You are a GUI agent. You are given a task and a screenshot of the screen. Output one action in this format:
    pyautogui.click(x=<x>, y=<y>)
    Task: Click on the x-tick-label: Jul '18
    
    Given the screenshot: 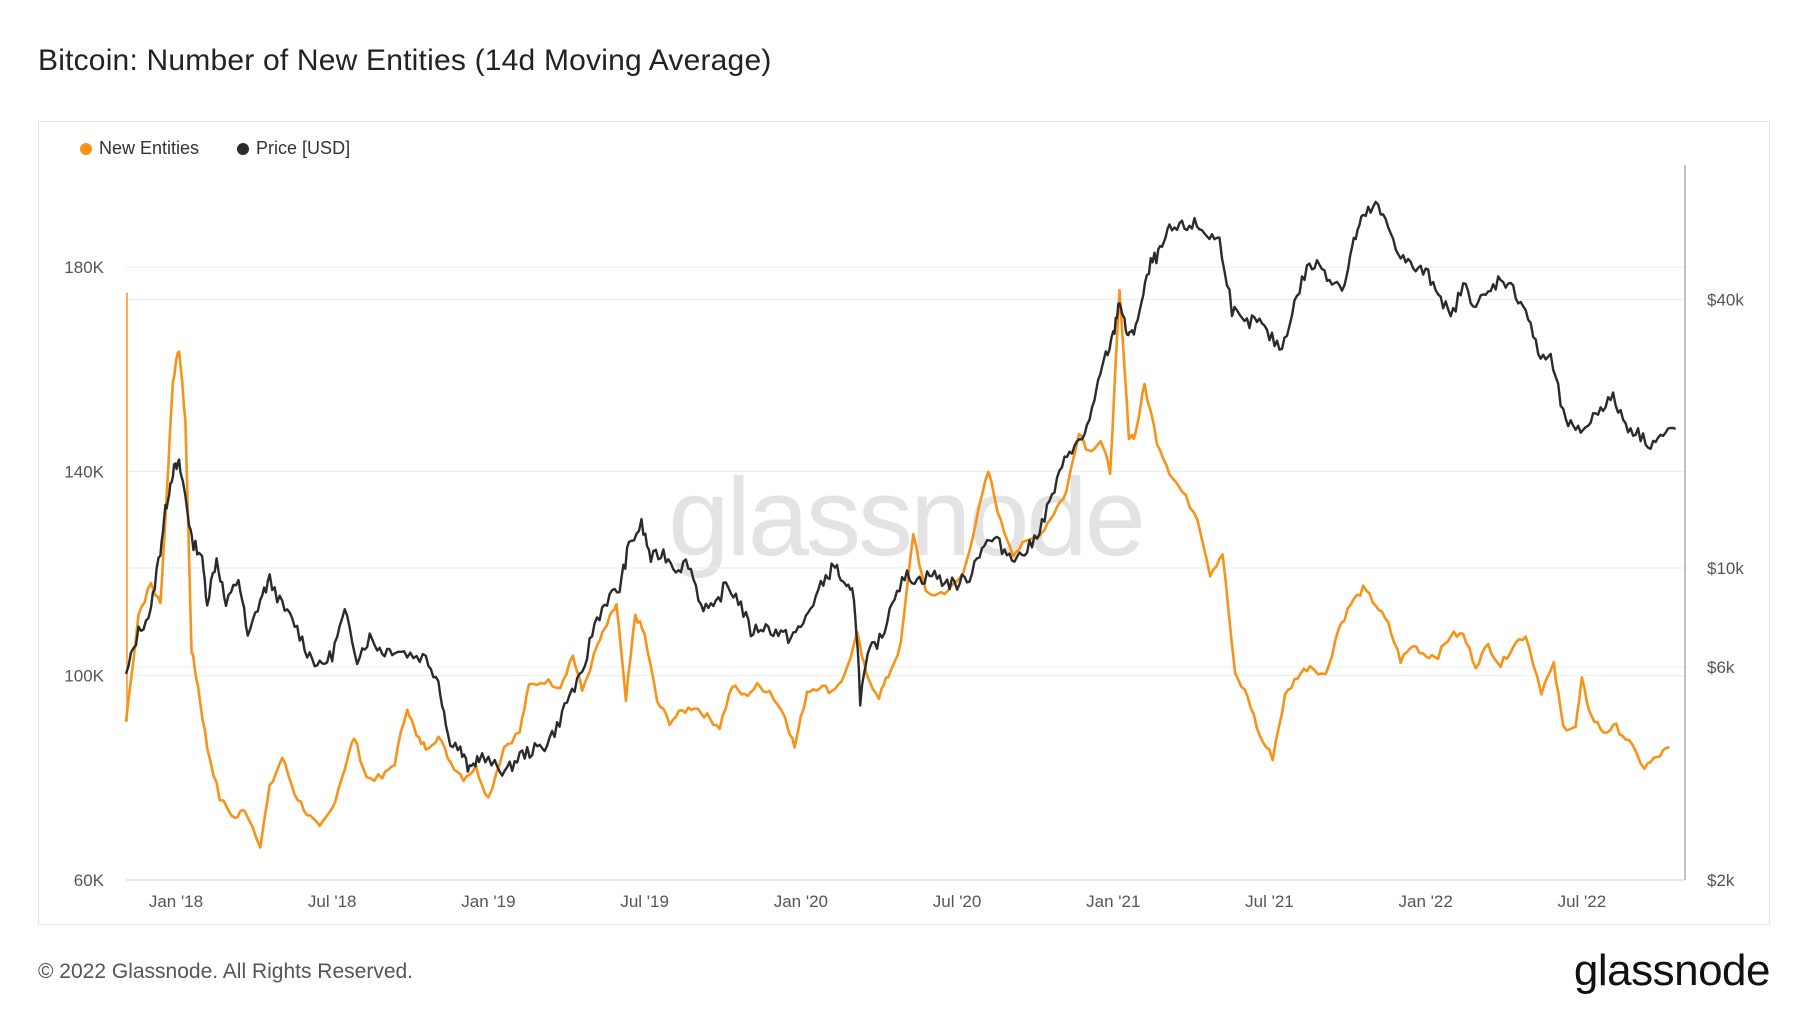 What is the action you would take?
    pyautogui.click(x=332, y=901)
    